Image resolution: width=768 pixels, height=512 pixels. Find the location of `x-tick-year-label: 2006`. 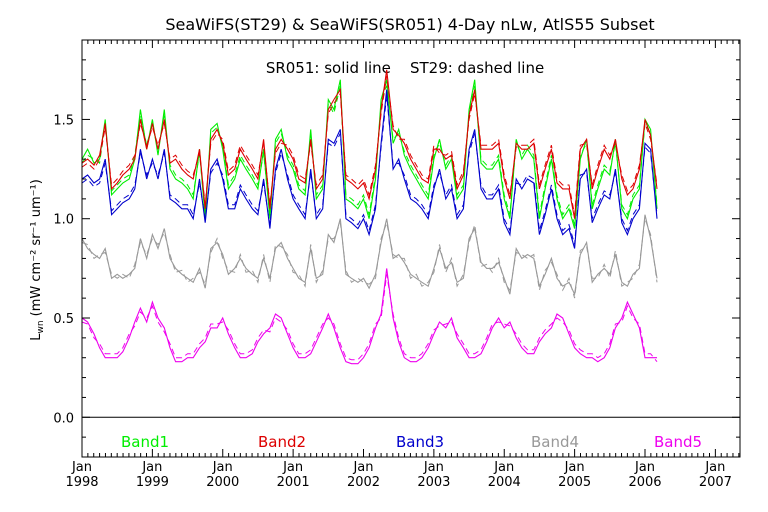

x-tick-year-label: 2006 is located at coordinates (644, 482).